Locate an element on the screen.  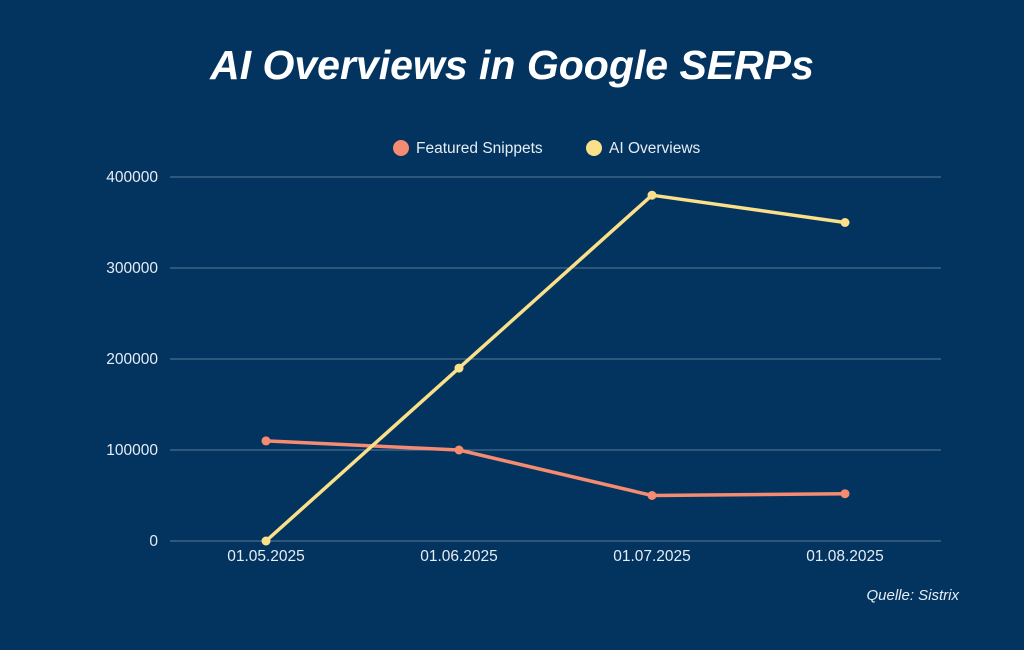
y-tick-label: 200000 is located at coordinates (132, 359).